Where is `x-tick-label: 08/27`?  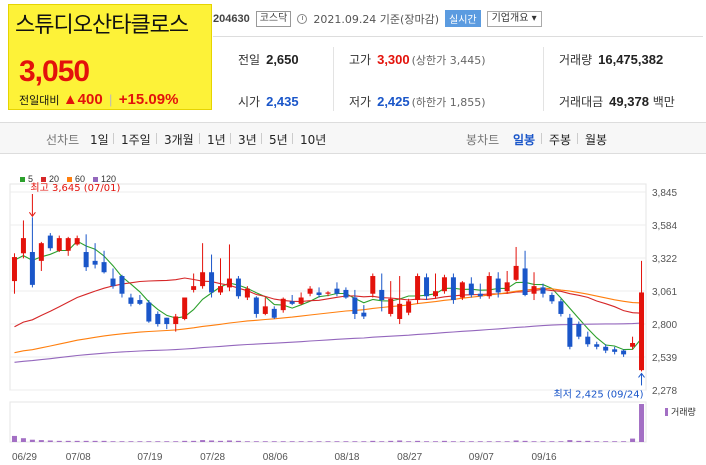 x-tick-label: 08/27 is located at coordinates (409, 457).